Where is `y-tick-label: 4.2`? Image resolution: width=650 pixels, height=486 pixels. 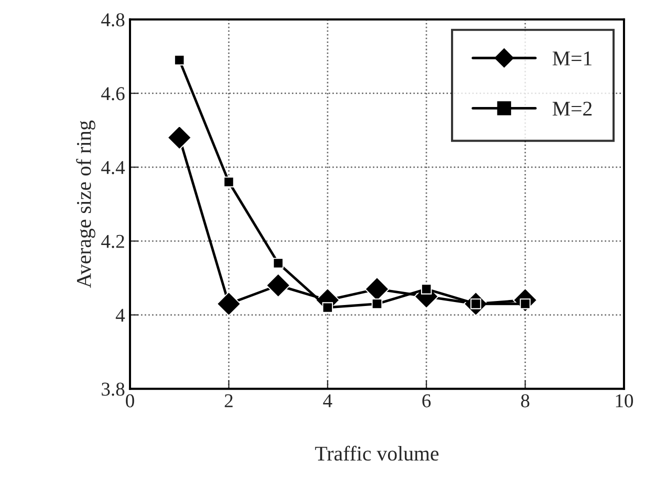 y-tick-label: 4.2 is located at coordinates (112, 241).